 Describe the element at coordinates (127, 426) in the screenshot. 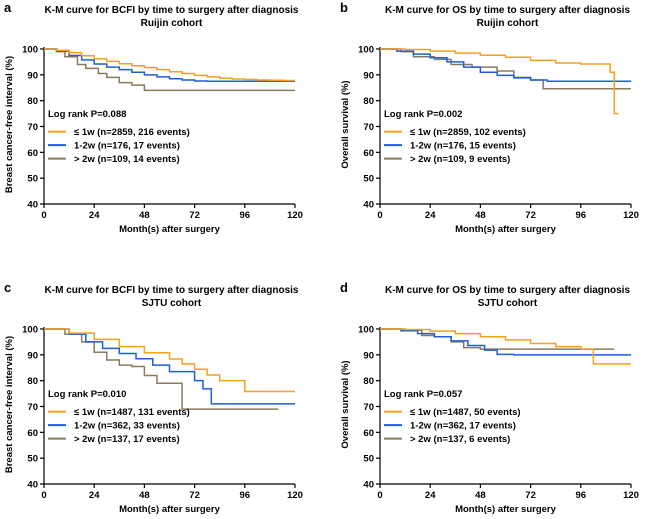

I see `legend-label: 1-2w (n=362, 33 events)` at that location.